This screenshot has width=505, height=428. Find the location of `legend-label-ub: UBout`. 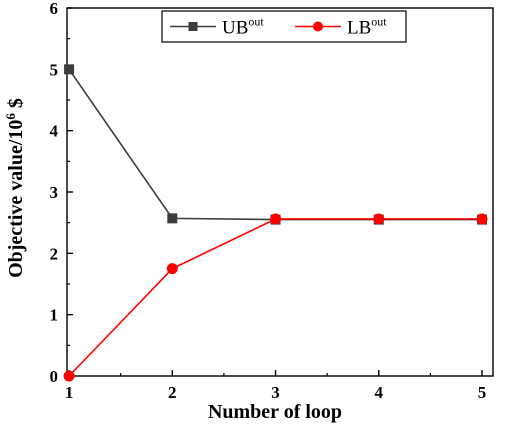

legend-label-ub: UBout is located at coordinates (243, 27).